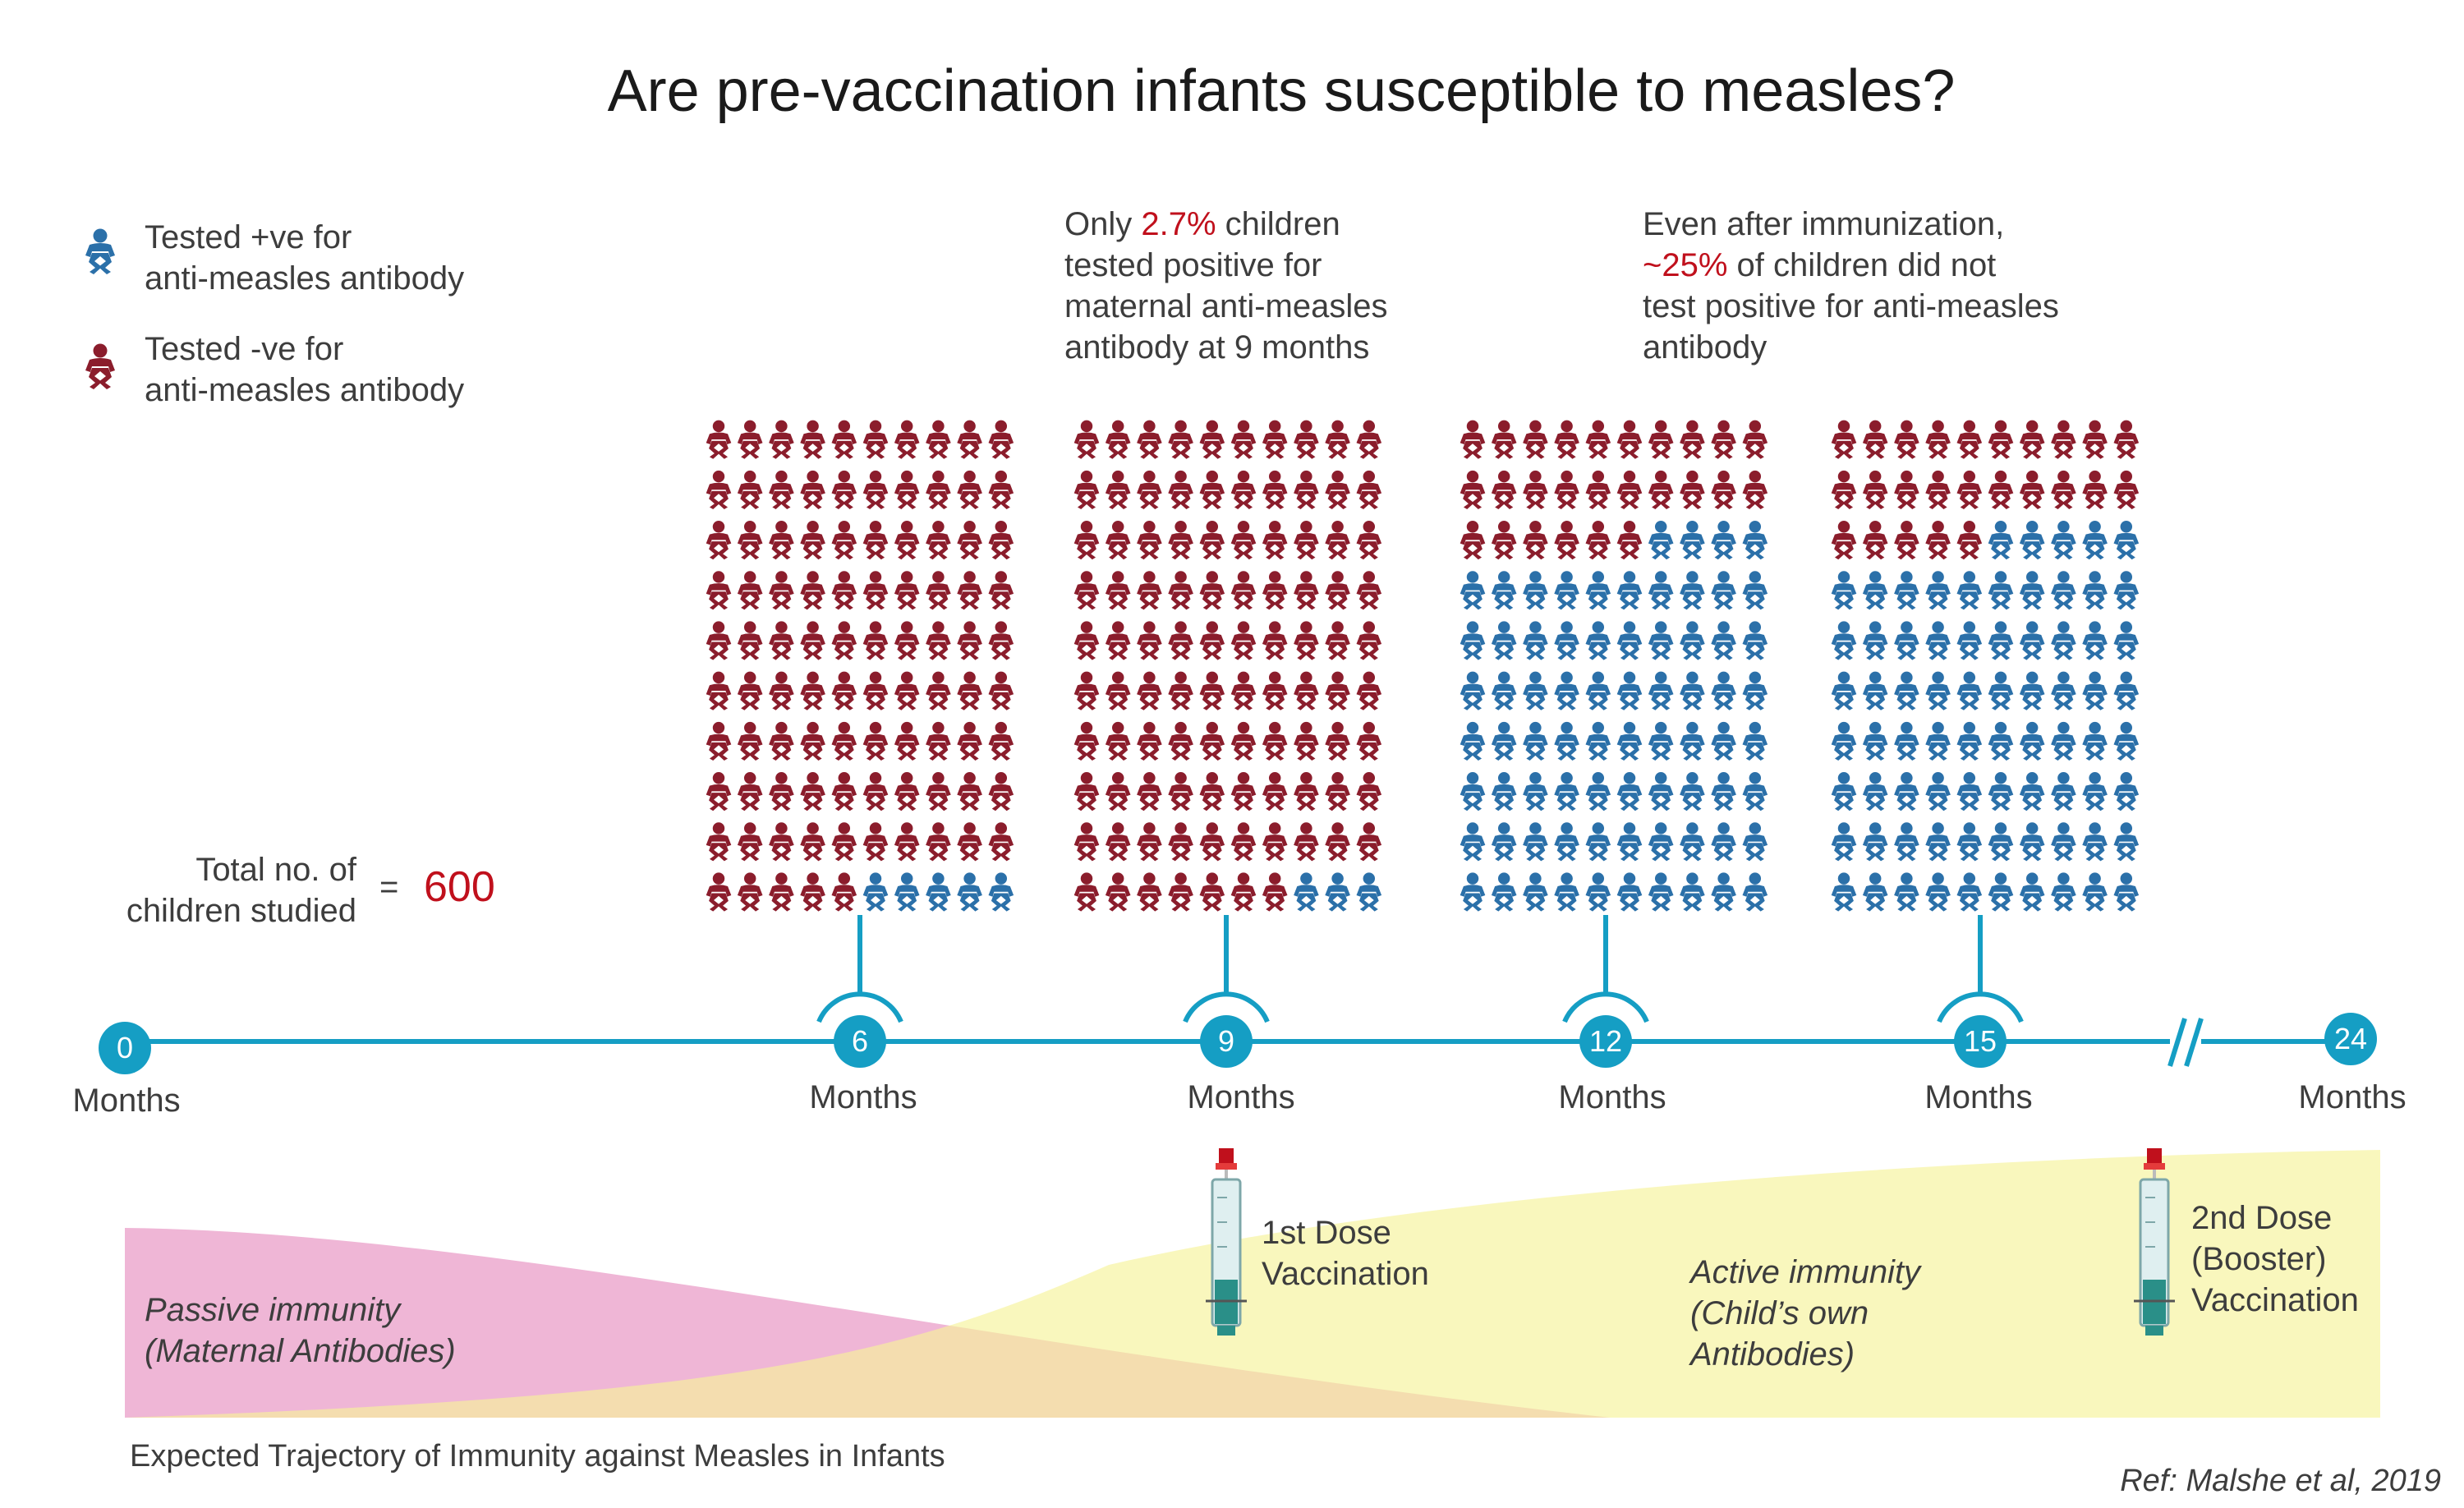  I want to click on second-dose-line3: Vaccination, so click(2275, 1300).